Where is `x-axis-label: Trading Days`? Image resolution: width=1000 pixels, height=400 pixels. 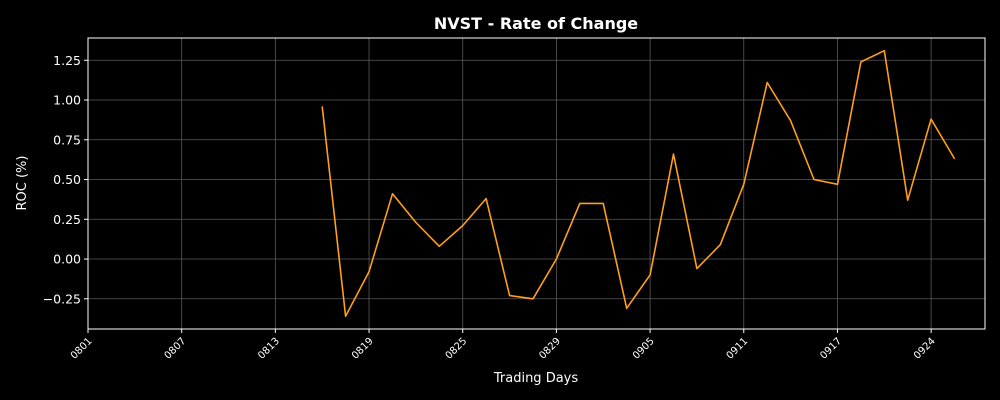
x-axis-label: Trading Days is located at coordinates (535, 378).